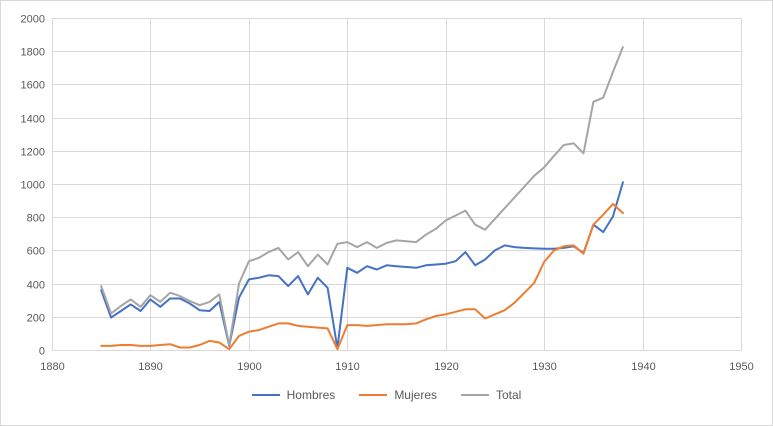  Describe the element at coordinates (265, 395) in the screenshot. I see `hombres-line-swatch` at that location.